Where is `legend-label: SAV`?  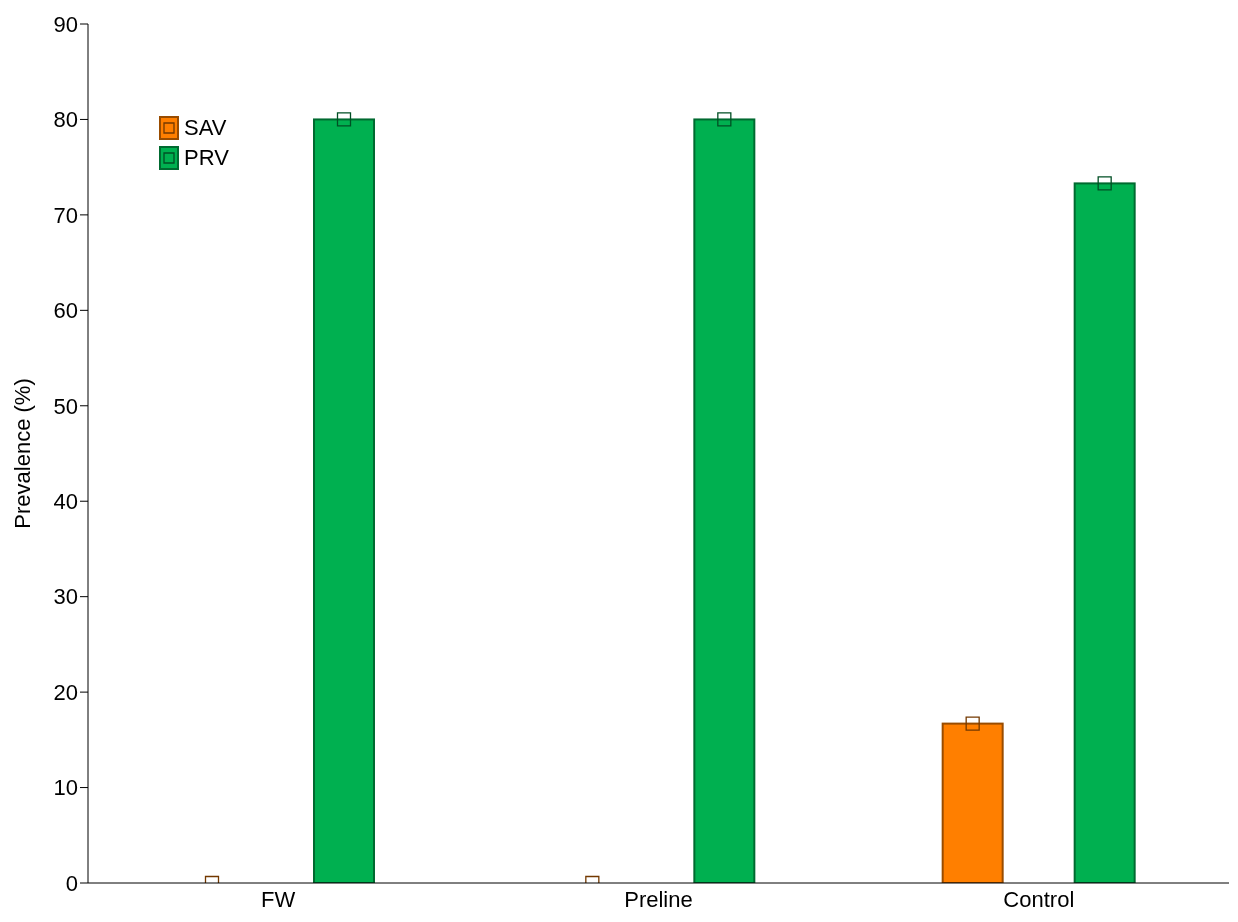
legend-label: SAV is located at coordinates (205, 128).